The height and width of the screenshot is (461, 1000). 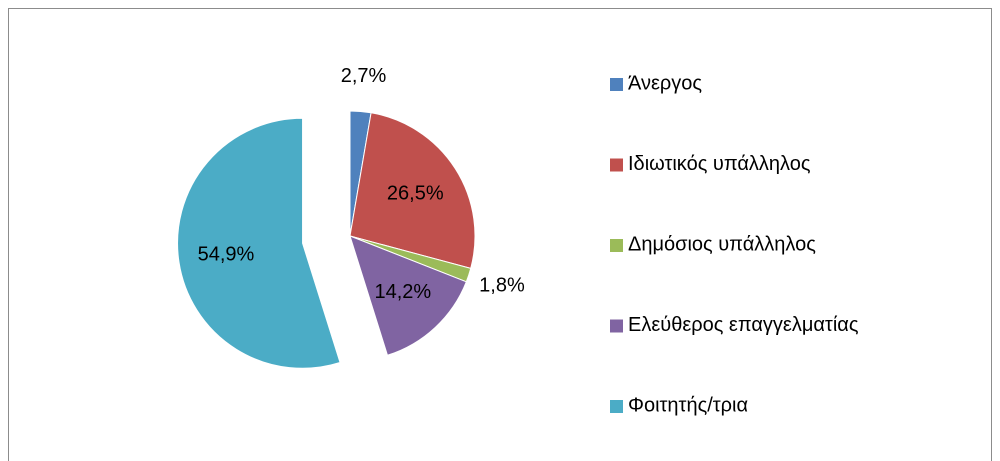 What do you see at coordinates (364, 76) in the screenshot?
I see `data-label: 2,7%` at bounding box center [364, 76].